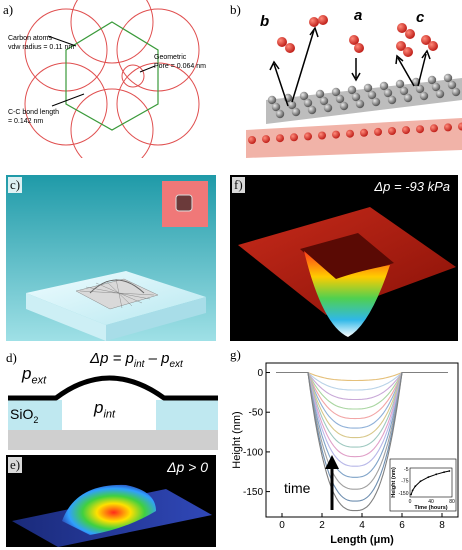 This screenshot has width=462, height=550. Describe the element at coordinates (33, 112) in the screenshot. I see `annot-bond-1: C-C bond length` at that location.